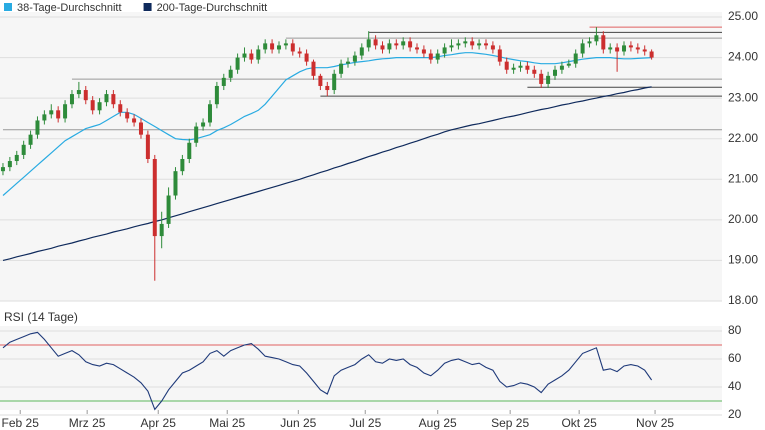  What do you see at coordinates (227, 423) in the screenshot?
I see `x-tick-label: Mai 25` at bounding box center [227, 423].